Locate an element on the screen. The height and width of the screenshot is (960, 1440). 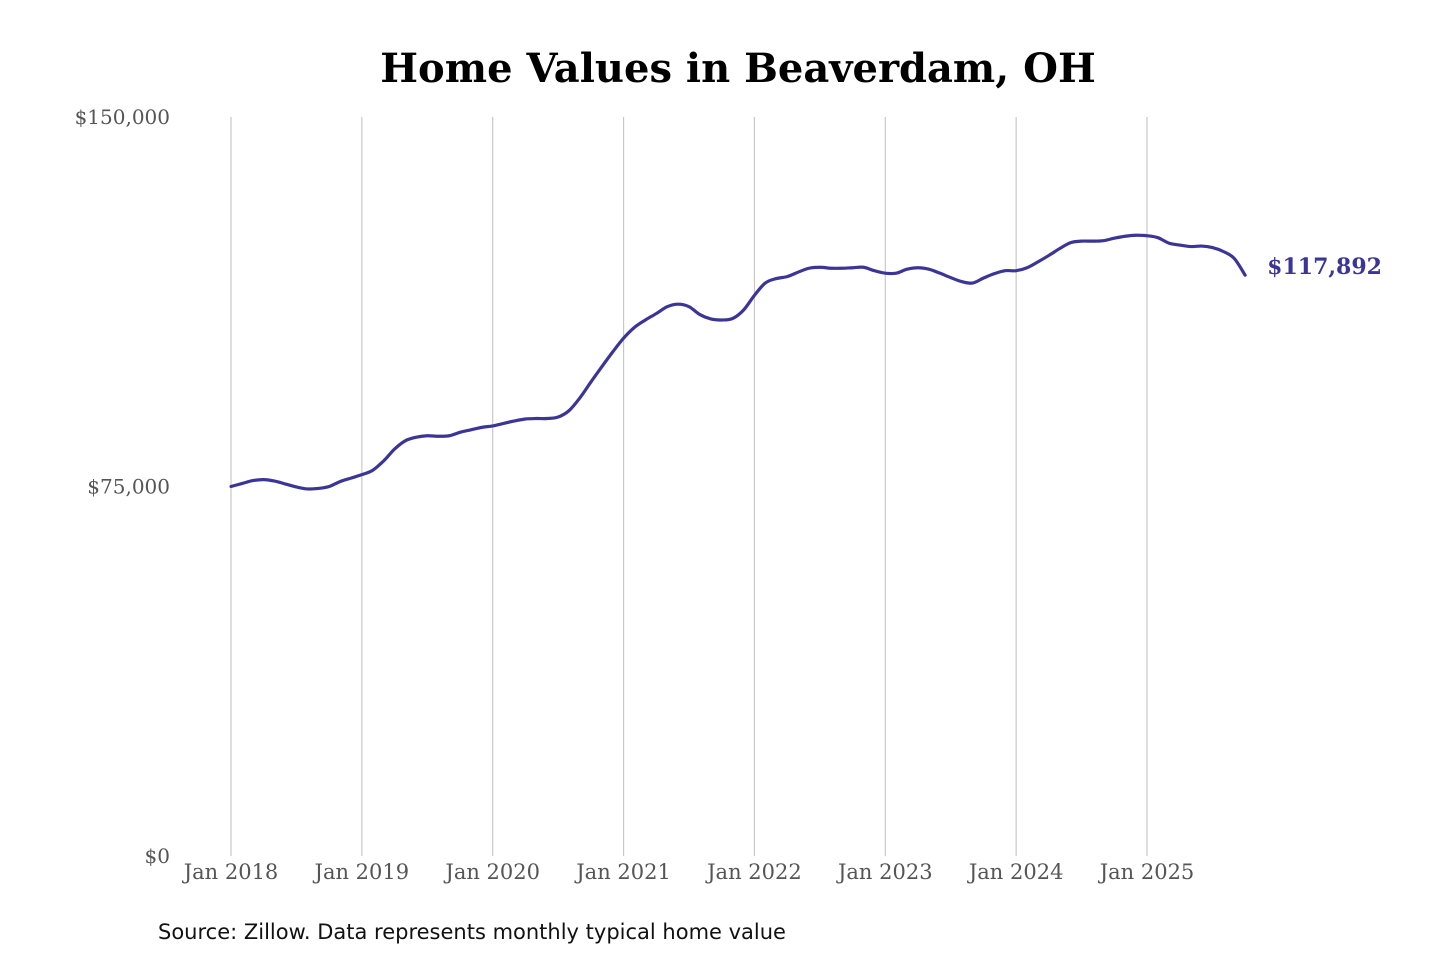
x-tick-label: Jan 2020 is located at coordinates (491, 872).